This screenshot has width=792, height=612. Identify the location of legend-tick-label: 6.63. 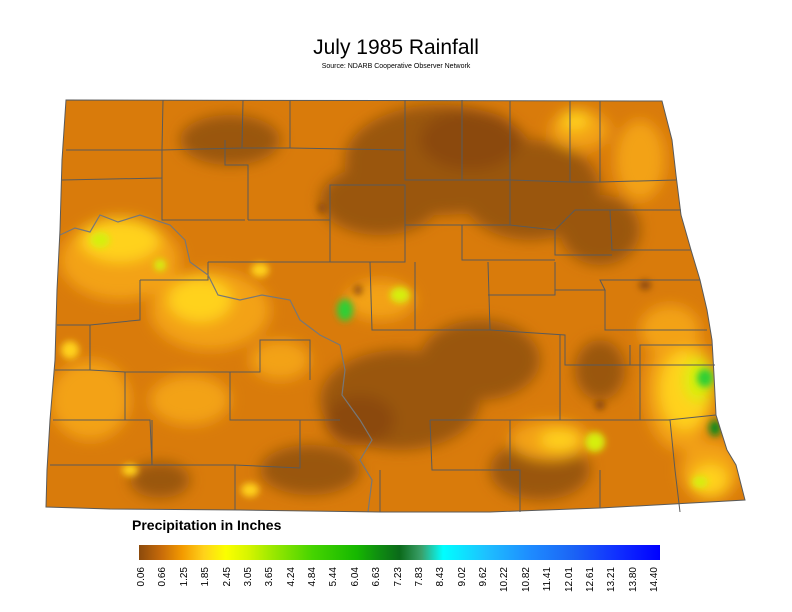
(377, 577).